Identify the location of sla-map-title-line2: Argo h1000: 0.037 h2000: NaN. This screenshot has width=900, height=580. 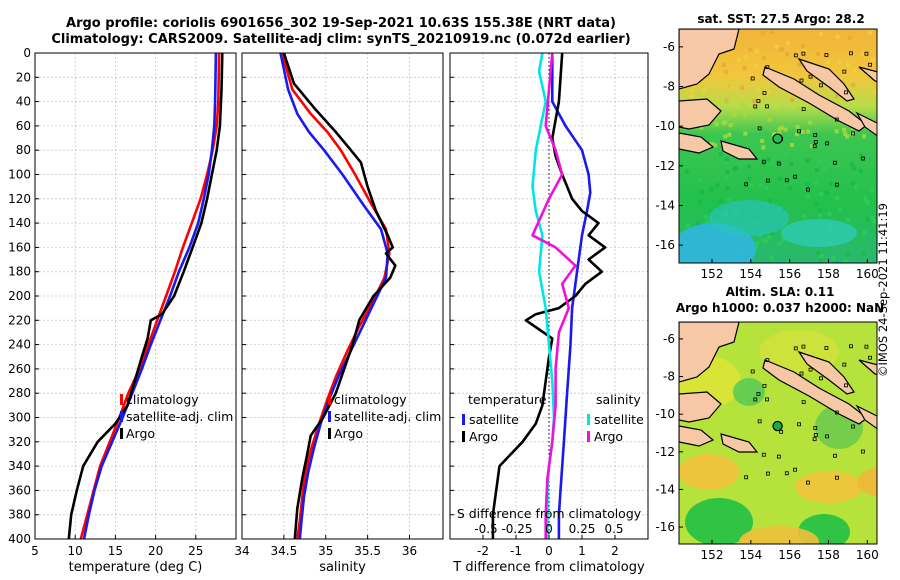
(780, 308).